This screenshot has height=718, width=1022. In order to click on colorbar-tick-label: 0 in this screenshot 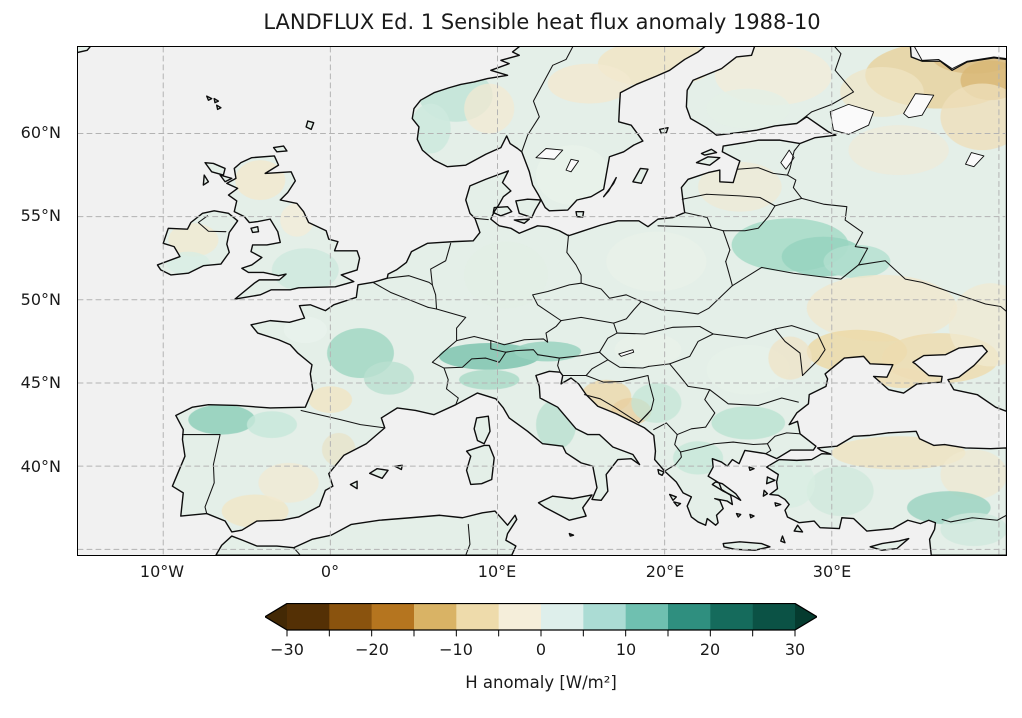, I will do `click(541, 649)`.